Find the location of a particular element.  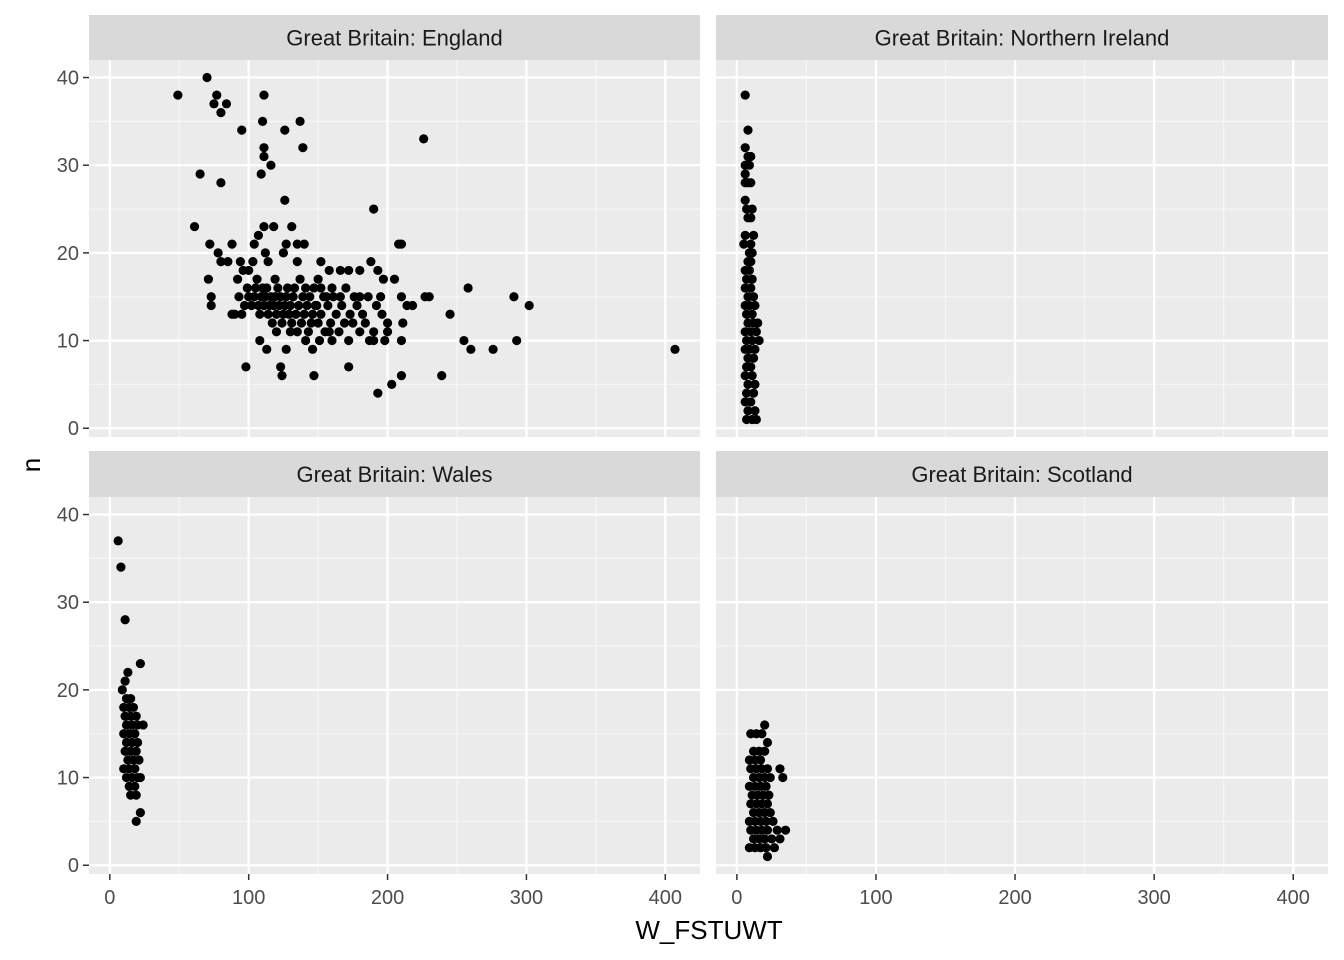

y-tick-label: 0 is located at coordinates (73, 866).